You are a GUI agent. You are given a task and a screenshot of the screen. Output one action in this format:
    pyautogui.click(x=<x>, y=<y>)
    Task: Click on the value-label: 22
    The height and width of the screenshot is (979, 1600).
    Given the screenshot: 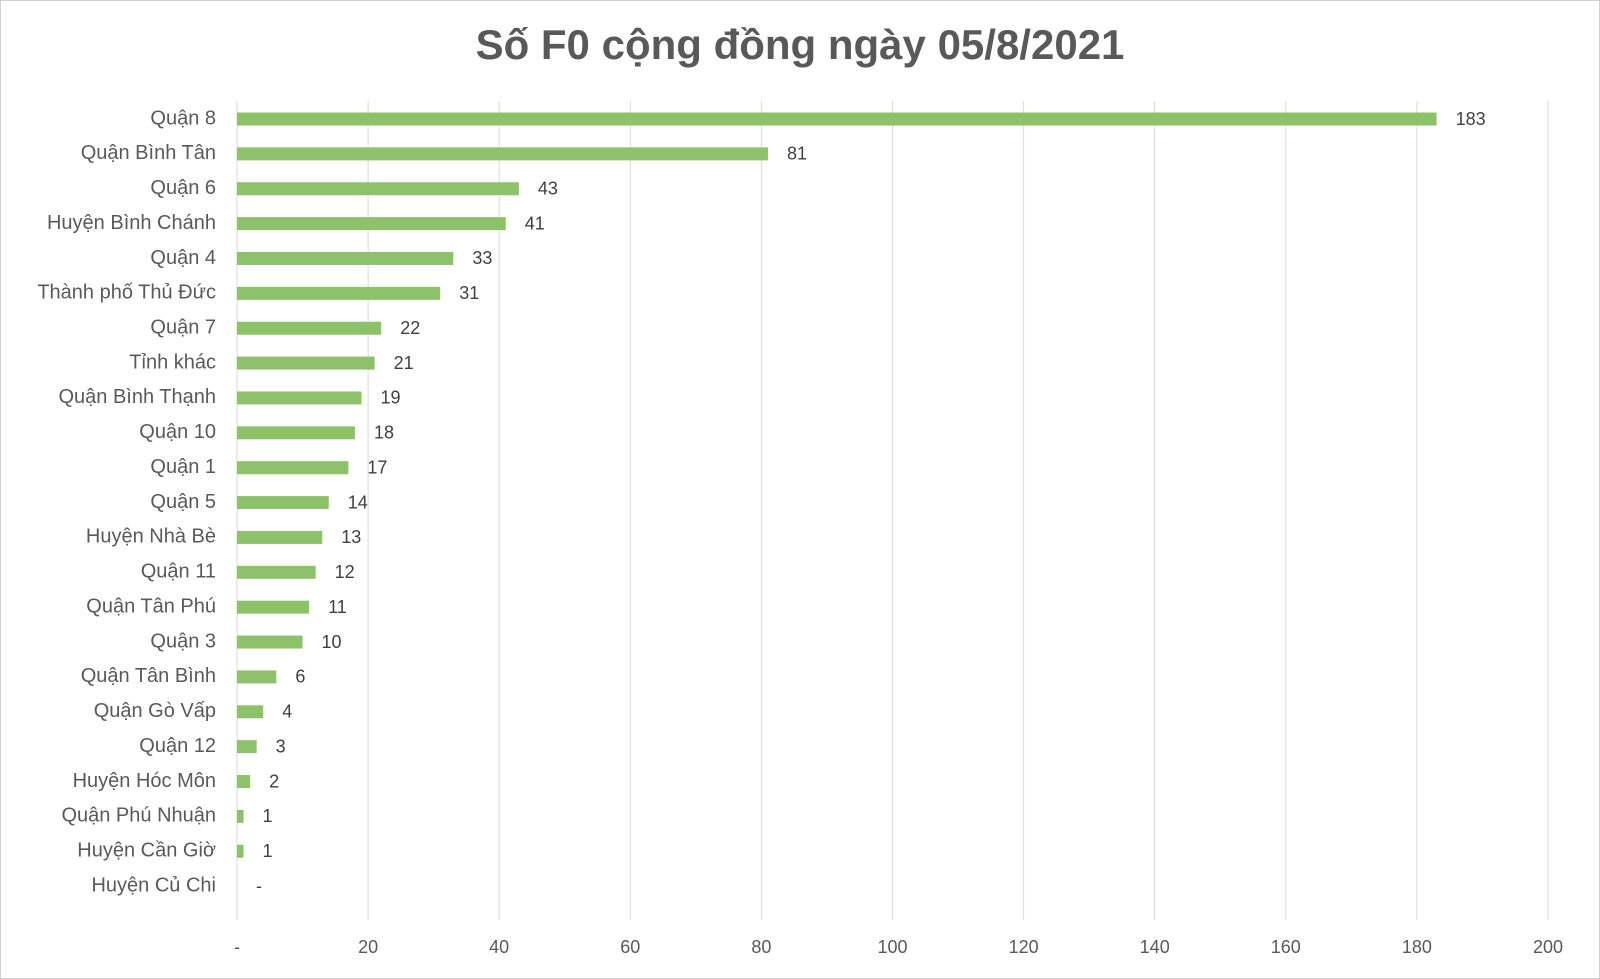 What is the action you would take?
    pyautogui.click(x=410, y=328)
    